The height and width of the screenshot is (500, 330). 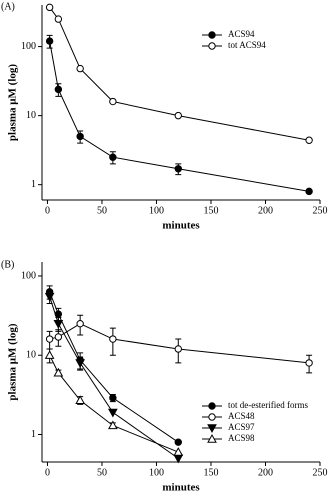 What do you see at coordinates (8, 6) in the screenshot?
I see `panel-label: (A)` at bounding box center [8, 6].